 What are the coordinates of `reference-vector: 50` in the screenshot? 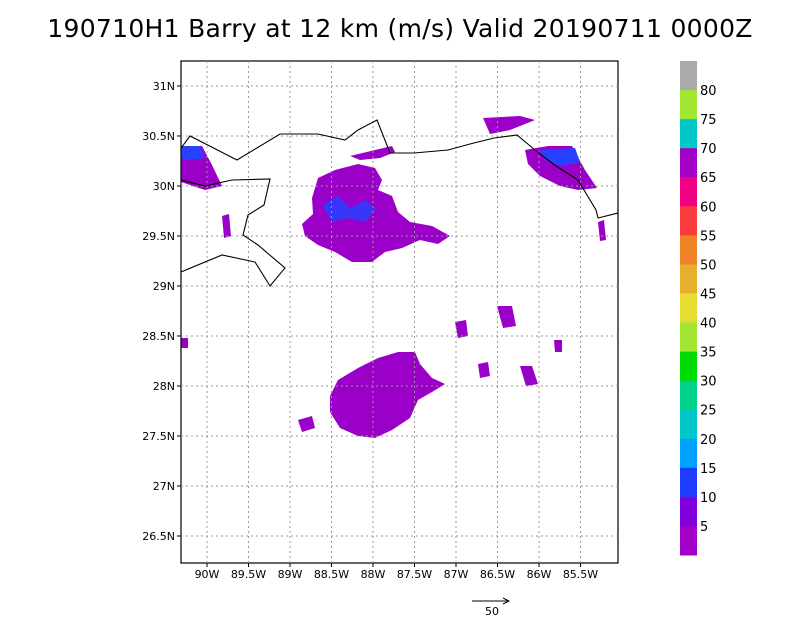 It's located at (491, 607).